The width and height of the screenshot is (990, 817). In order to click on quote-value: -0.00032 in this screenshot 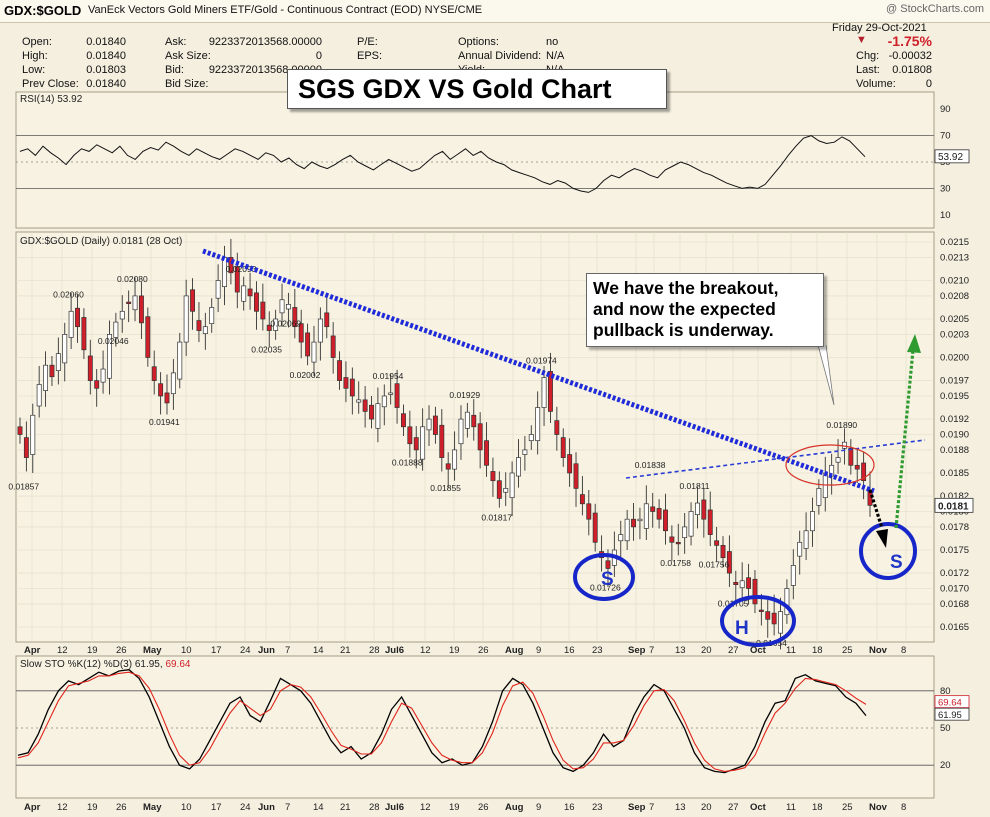, I will do `click(910, 56)`.